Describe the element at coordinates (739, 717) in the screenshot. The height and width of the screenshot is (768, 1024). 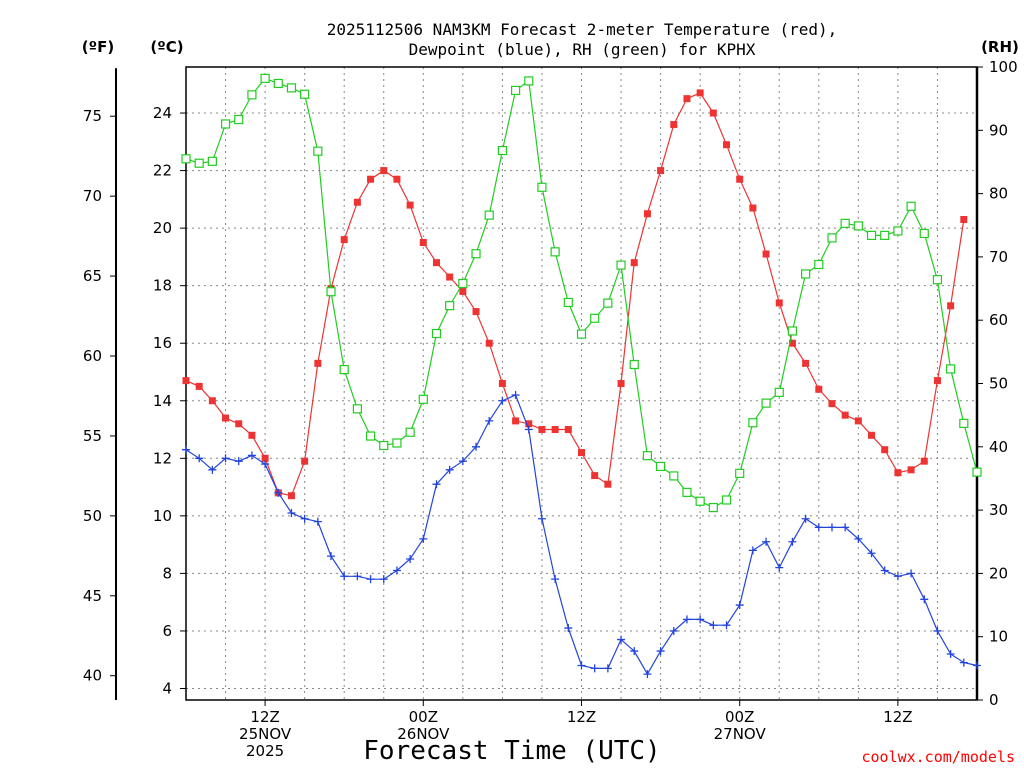
I see `x-tick-label-3-1: 00Z` at that location.